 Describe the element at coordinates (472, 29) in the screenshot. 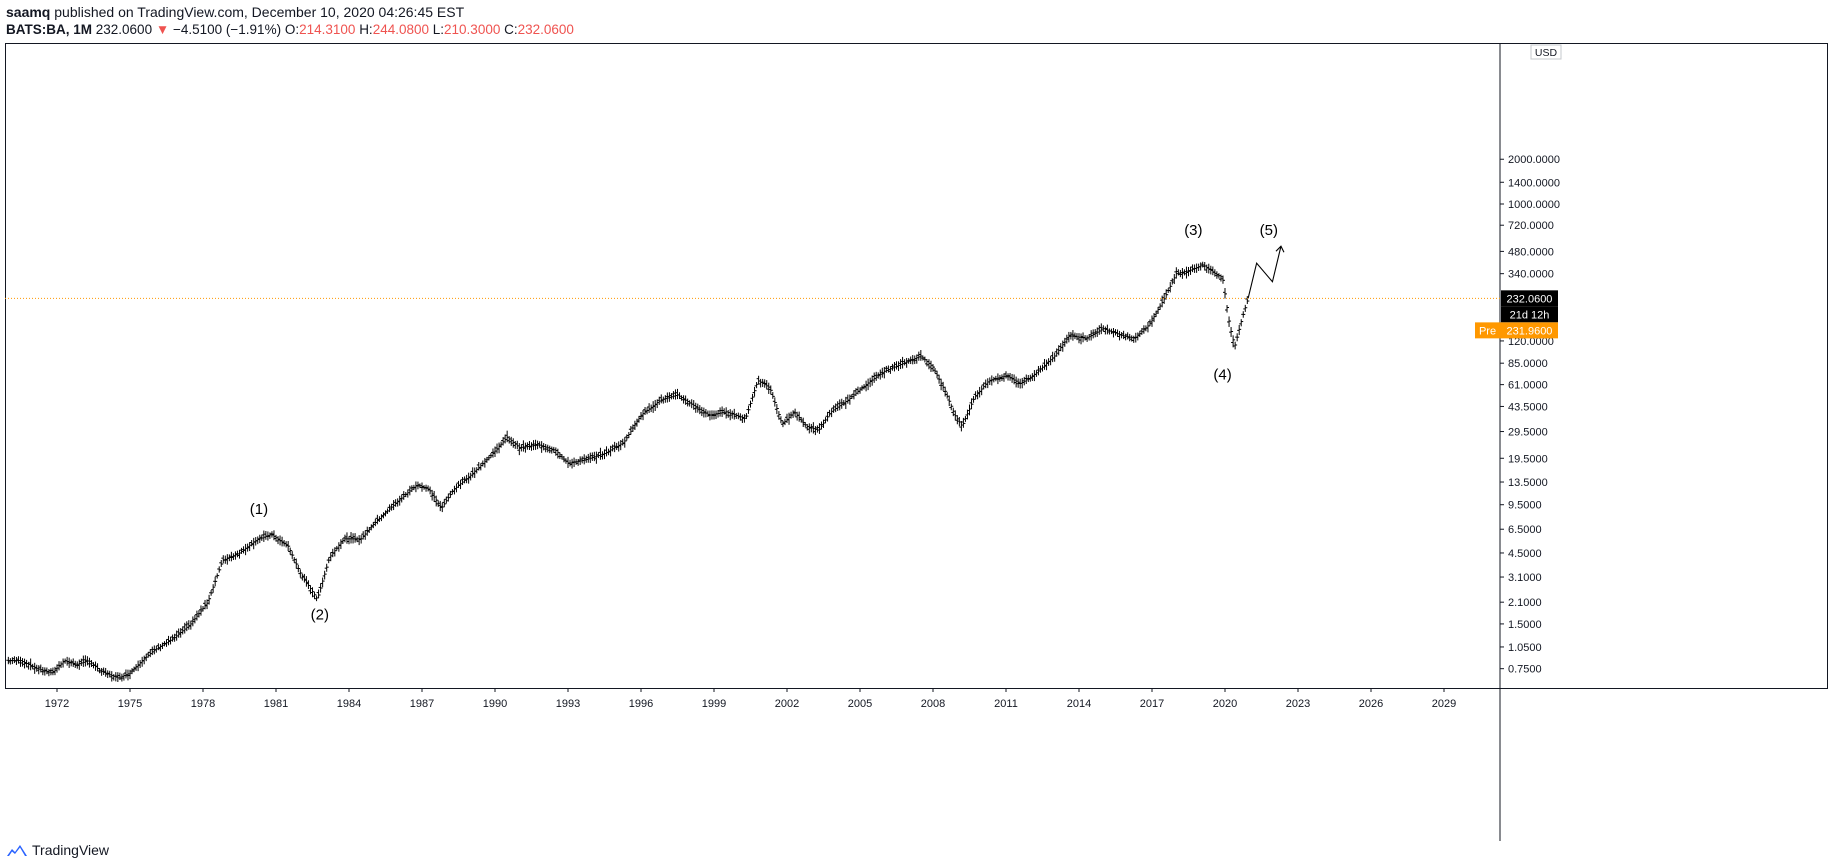

I see `low-value: 210.3000` at that location.